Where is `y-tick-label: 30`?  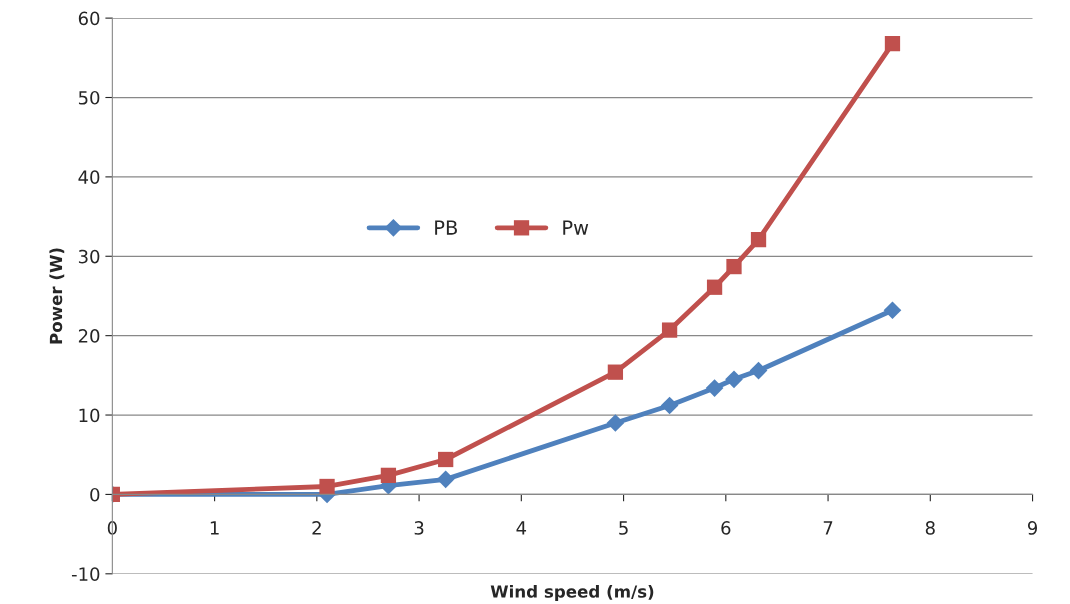 y-tick-label: 30 is located at coordinates (89, 256).